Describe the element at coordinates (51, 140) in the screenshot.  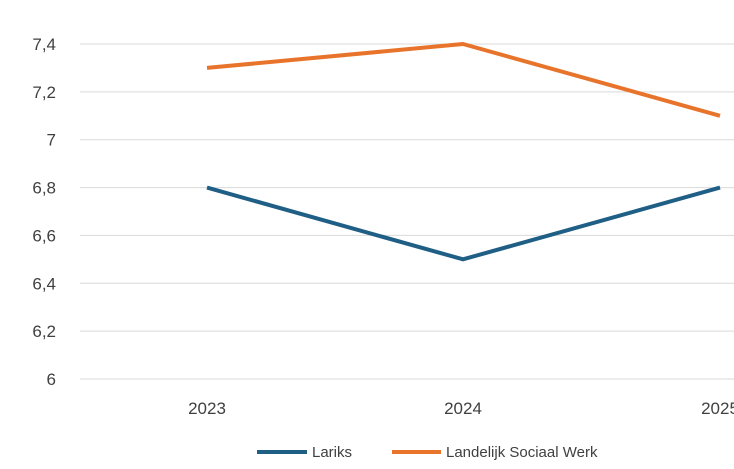
I see `y-tick-label: 7` at that location.